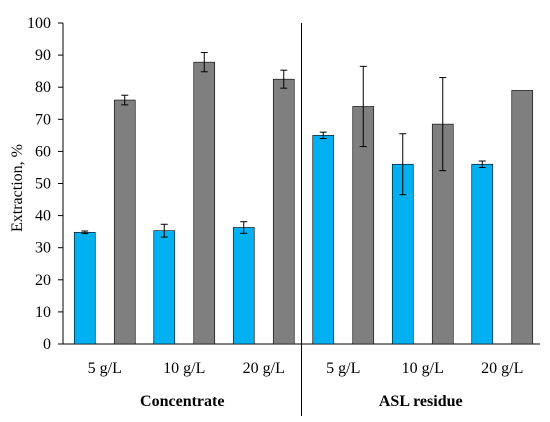 This screenshot has width=550, height=422. I want to click on y-tick-label: 0, so click(47, 344).